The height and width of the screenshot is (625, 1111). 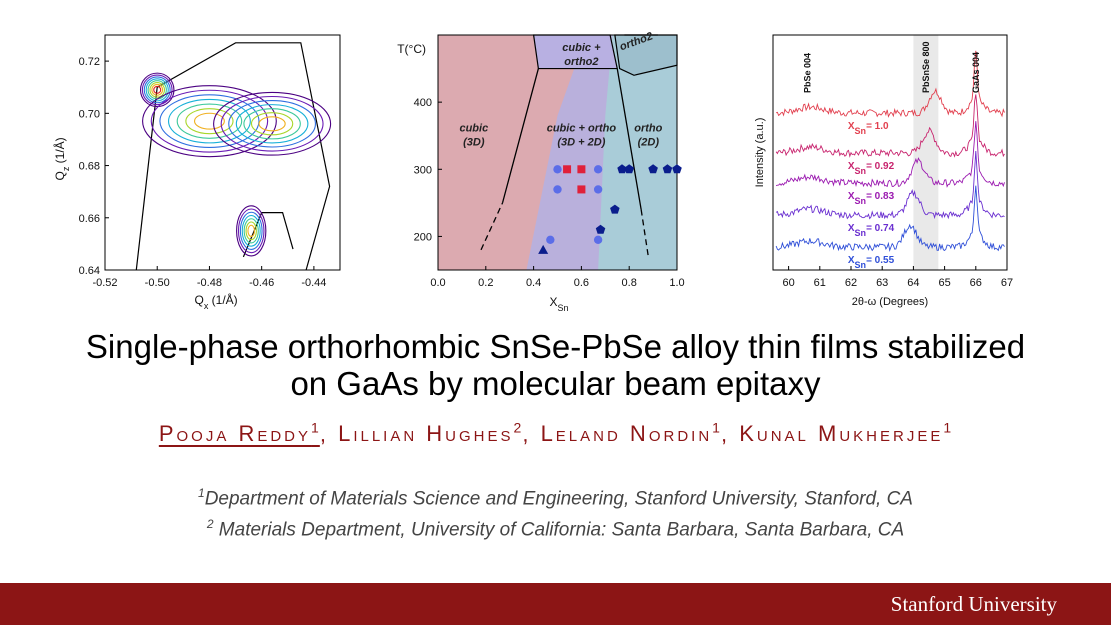 I want to click on phase-x-tick-label: 0.4, so click(x=533, y=283).